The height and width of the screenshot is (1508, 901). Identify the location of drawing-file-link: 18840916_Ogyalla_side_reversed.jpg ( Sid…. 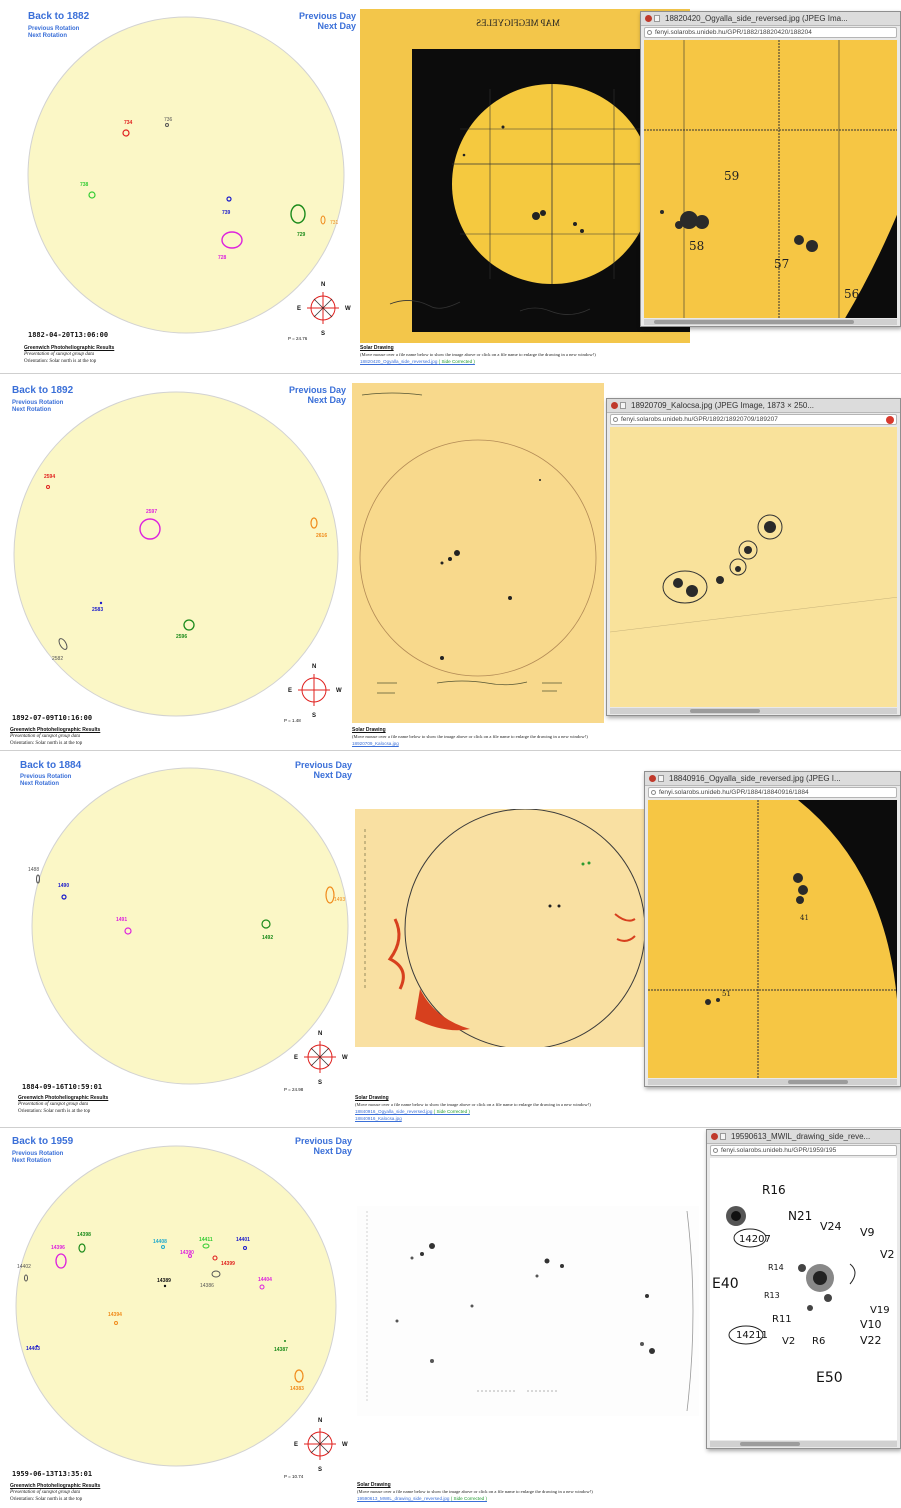
(412, 1111).